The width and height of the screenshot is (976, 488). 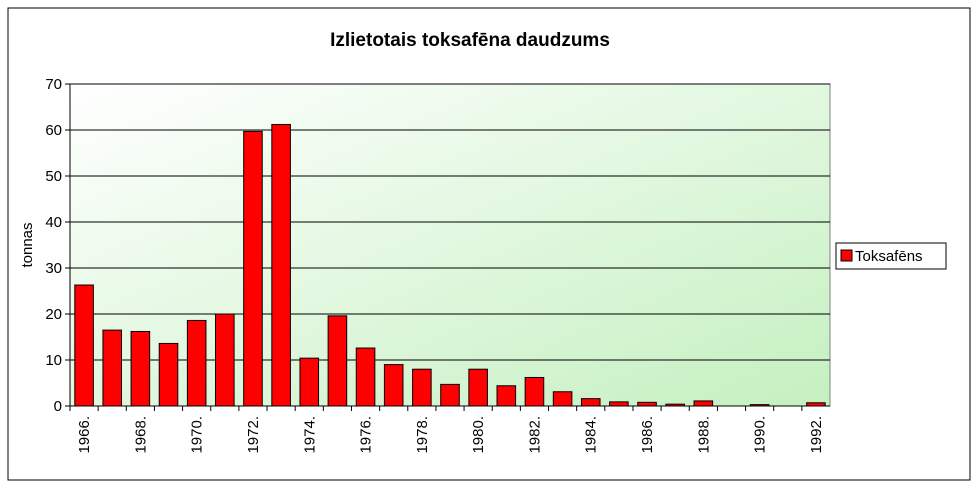 What do you see at coordinates (53, 268) in the screenshot?
I see `y-tick-label: 30` at bounding box center [53, 268].